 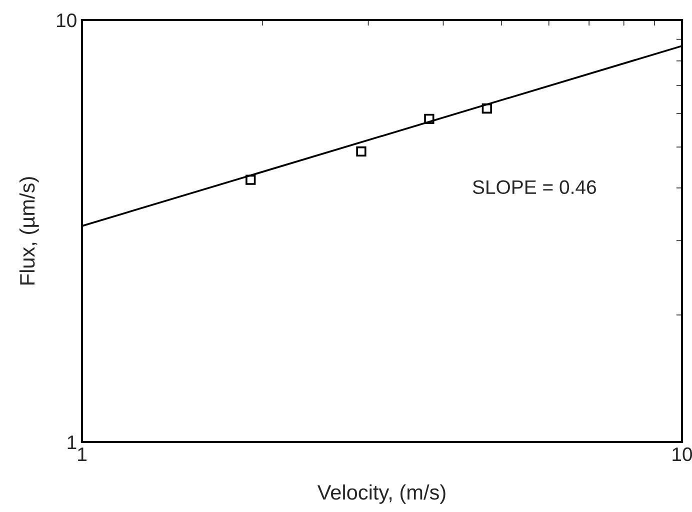 What do you see at coordinates (534, 187) in the screenshot?
I see `annotation: SLOPE = 0.46` at bounding box center [534, 187].